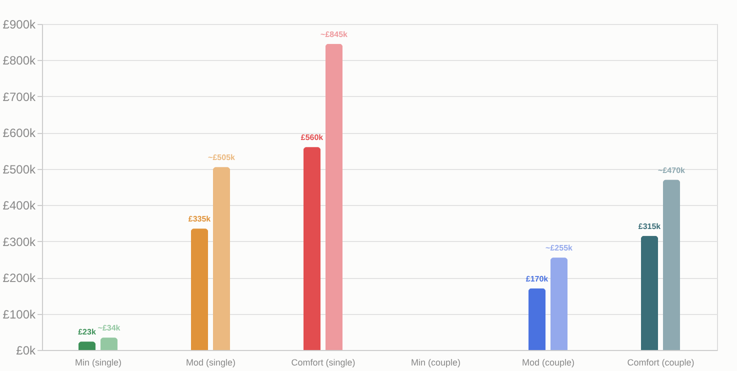 Image resolution: width=739 pixels, height=373 pixels. What do you see at coordinates (650, 226) in the screenshot?
I see `data-label: £315k` at bounding box center [650, 226].